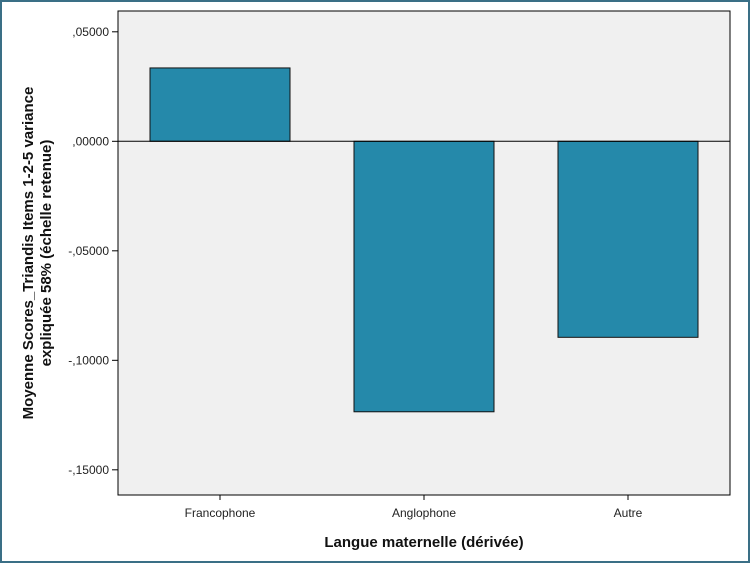  Describe the element at coordinates (90, 32) in the screenshot. I see `y-tick-label: ,05000` at that location.